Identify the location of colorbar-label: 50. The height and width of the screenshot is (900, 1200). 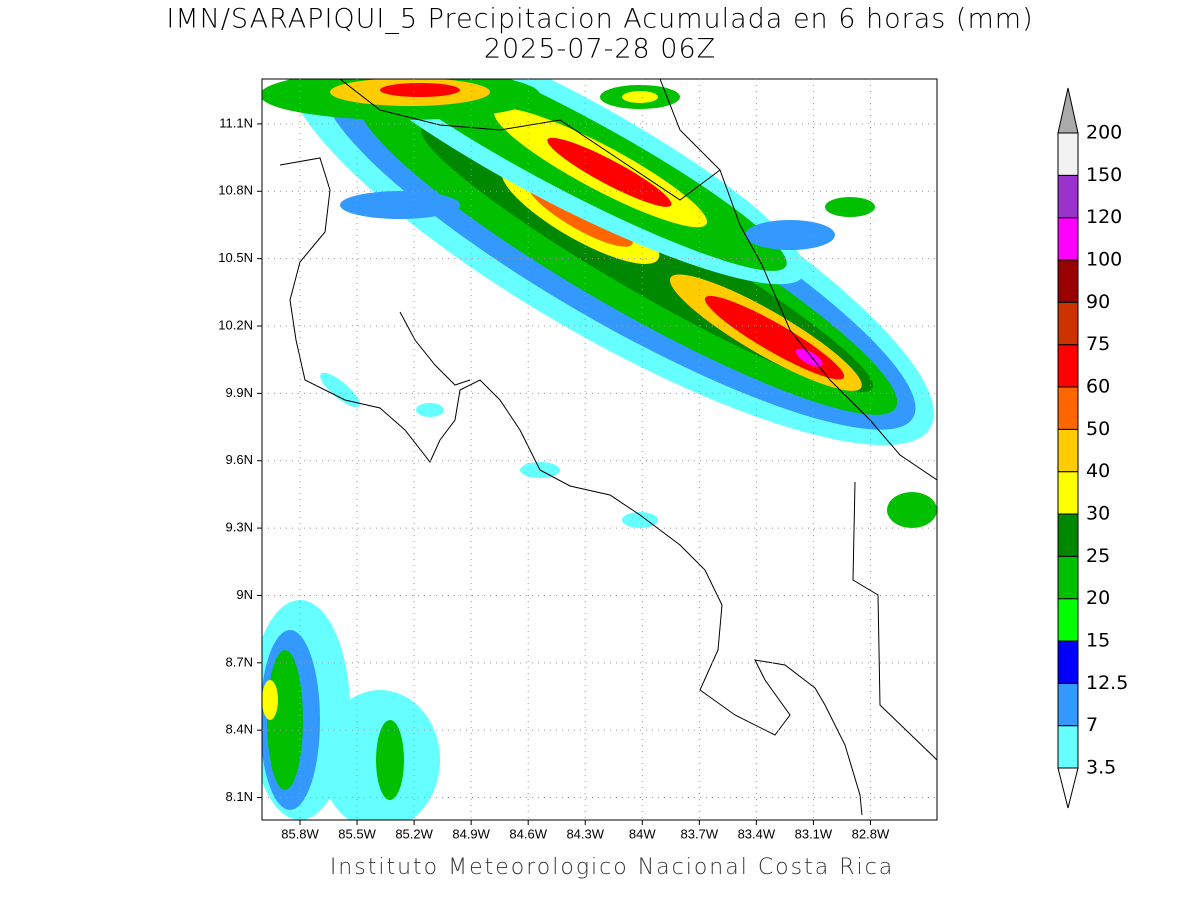
(1098, 429).